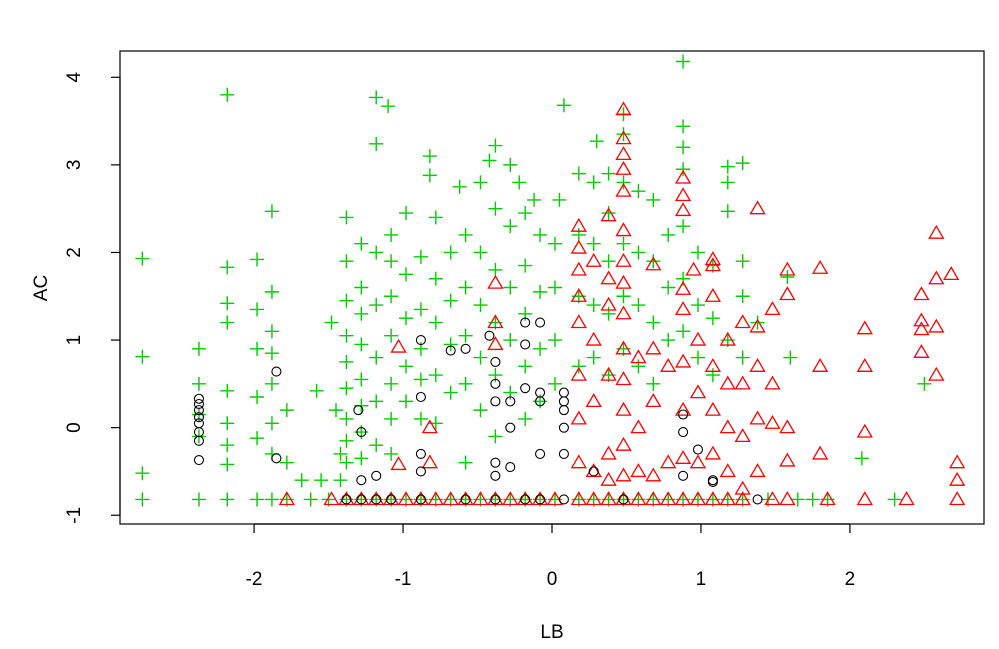  What do you see at coordinates (551, 632) in the screenshot?
I see `x-axis-title: LB` at bounding box center [551, 632].